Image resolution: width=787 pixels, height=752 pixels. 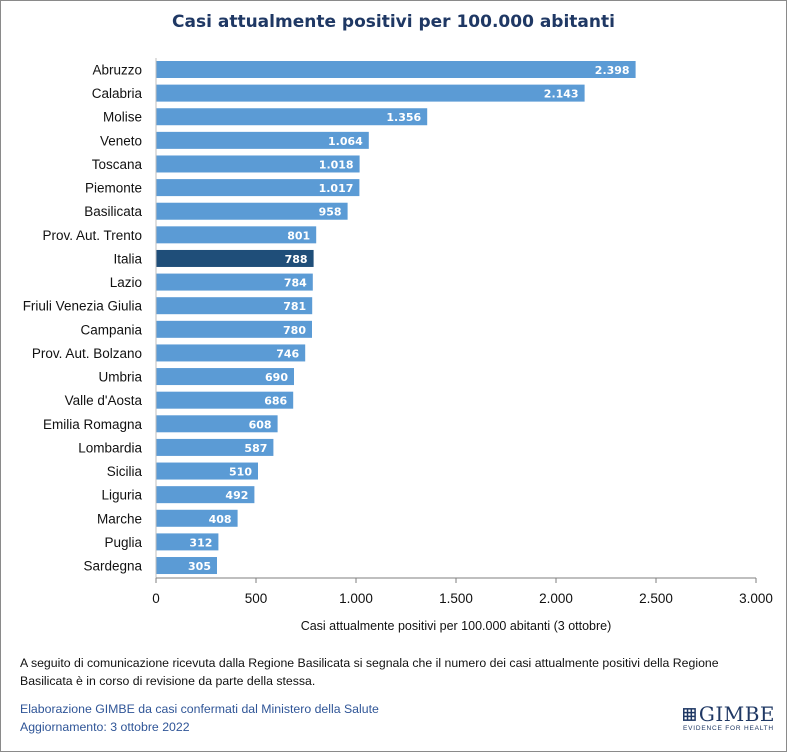 What do you see at coordinates (93, 424) in the screenshot?
I see `category-label: Emilia Romagna` at bounding box center [93, 424].